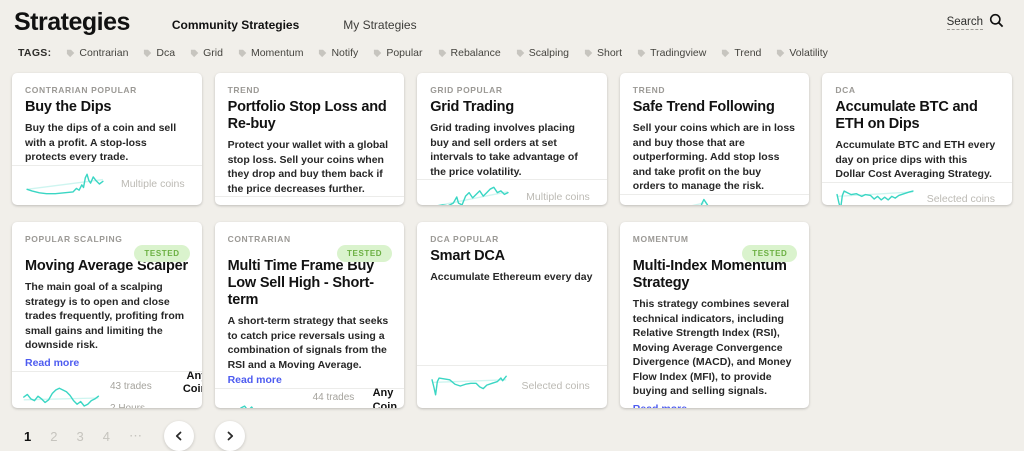  I want to click on tag-popular: Popular, so click(398, 53).